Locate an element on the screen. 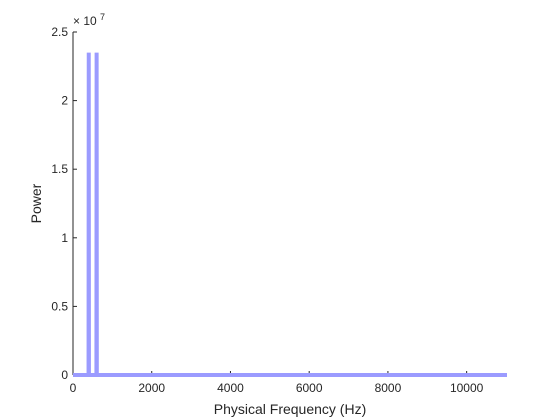  x-tick-label: 4000 is located at coordinates (230, 388).